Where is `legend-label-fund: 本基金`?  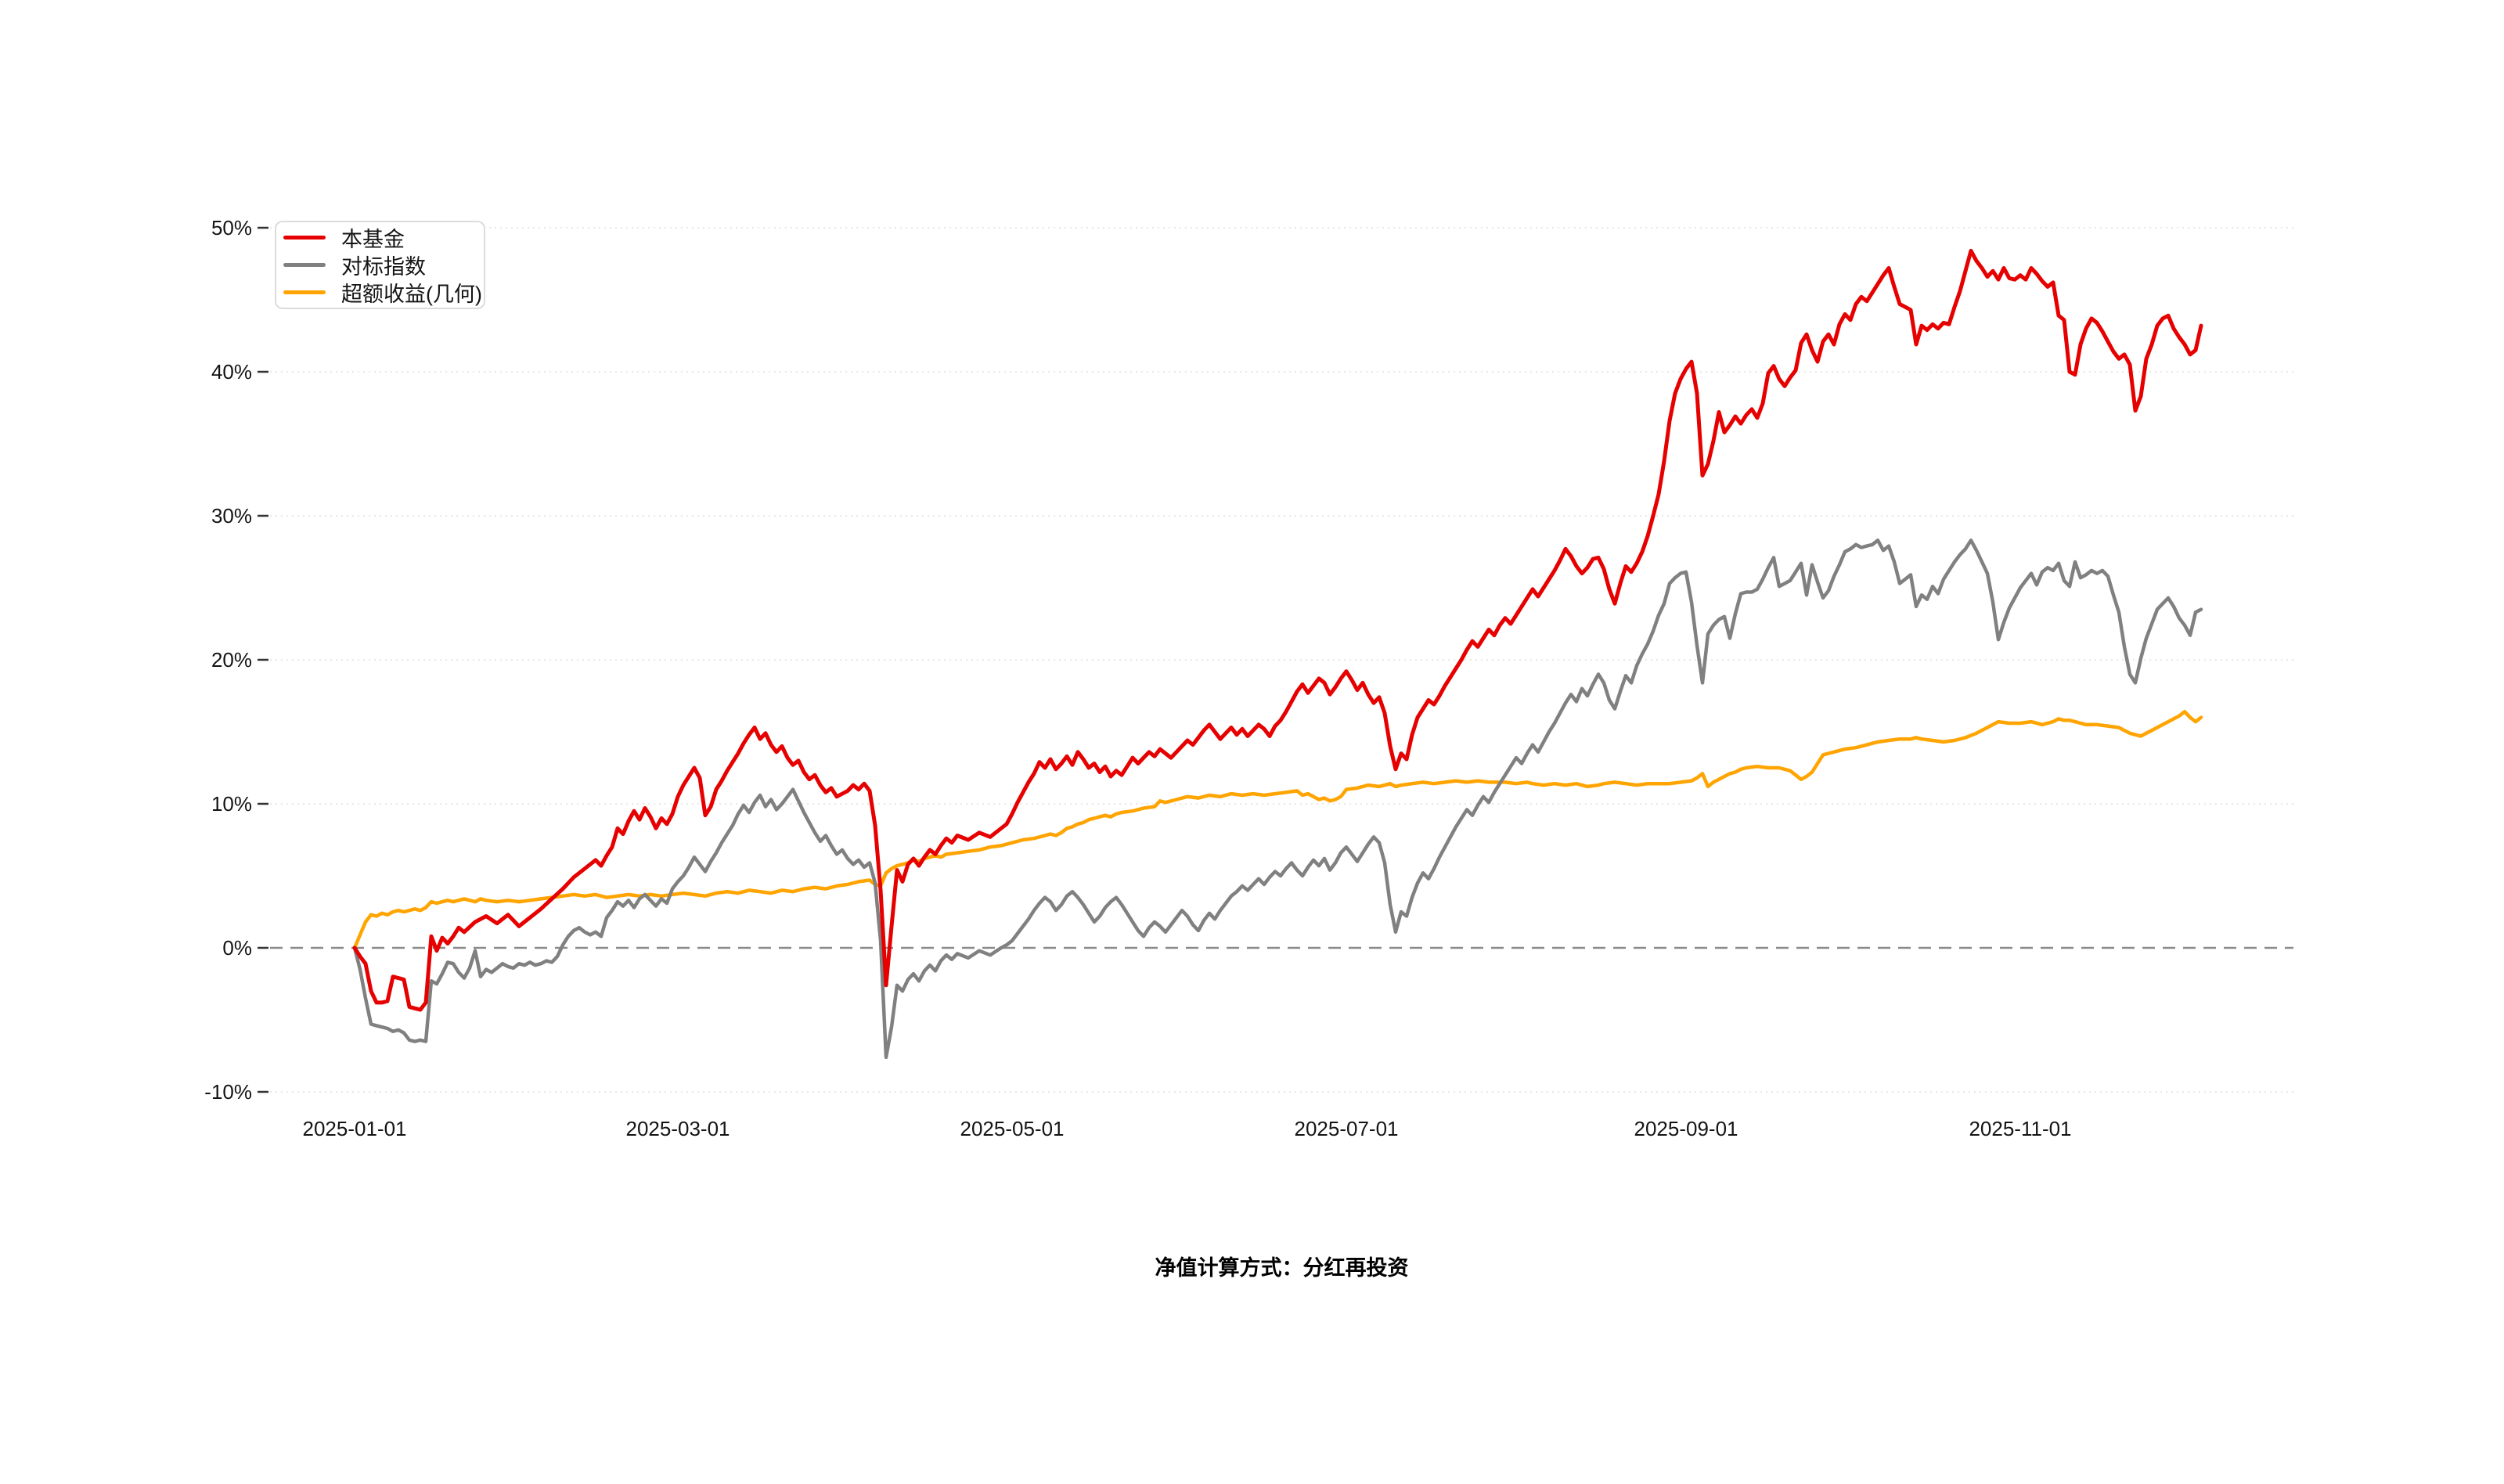 legend-label-fund: 本基金 is located at coordinates (373, 240).